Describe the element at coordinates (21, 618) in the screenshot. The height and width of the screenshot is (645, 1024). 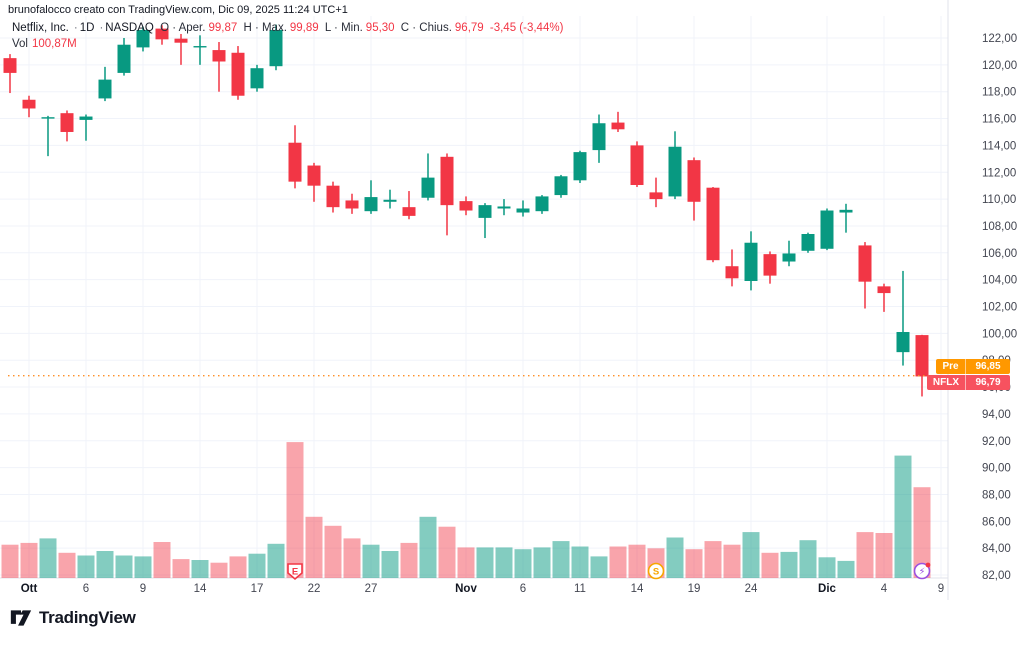
I see `tradingview-logo-icon` at that location.